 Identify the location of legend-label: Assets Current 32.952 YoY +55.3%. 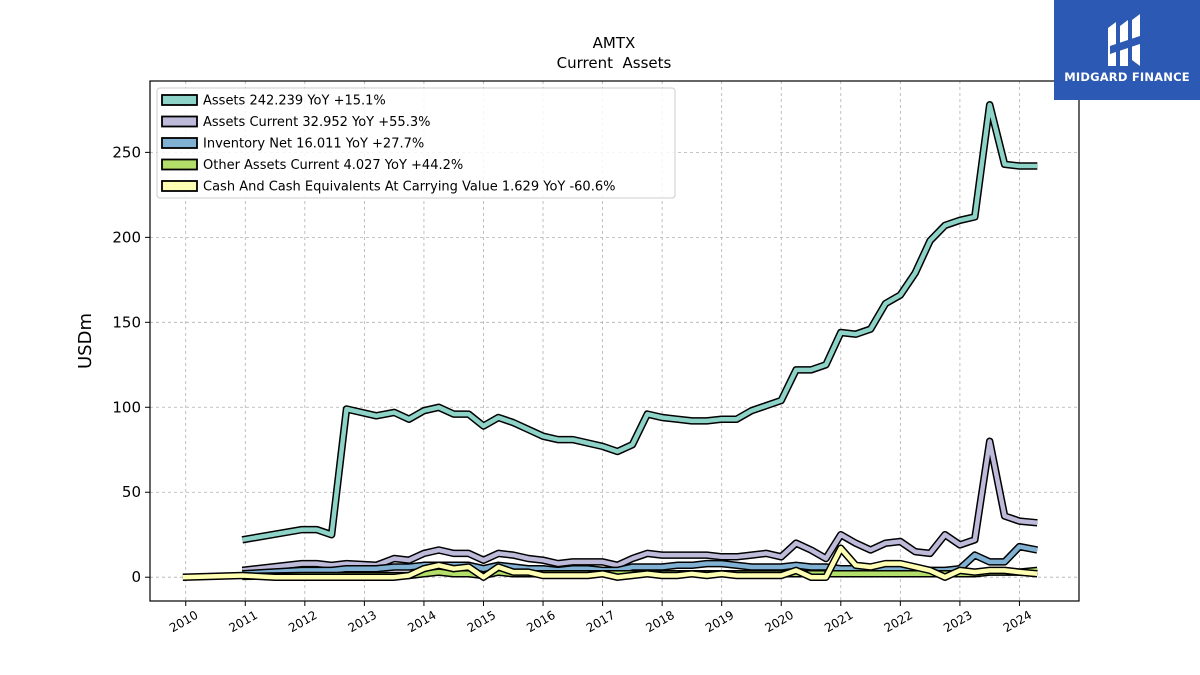
(316, 122).